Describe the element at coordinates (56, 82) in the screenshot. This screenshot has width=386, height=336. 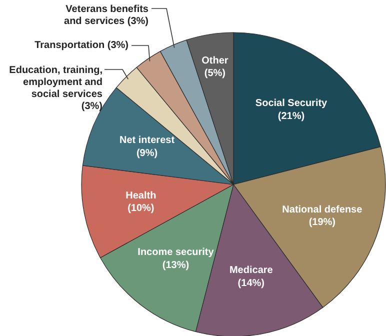
I see `slice-label: Education, training, employment and social services` at that location.